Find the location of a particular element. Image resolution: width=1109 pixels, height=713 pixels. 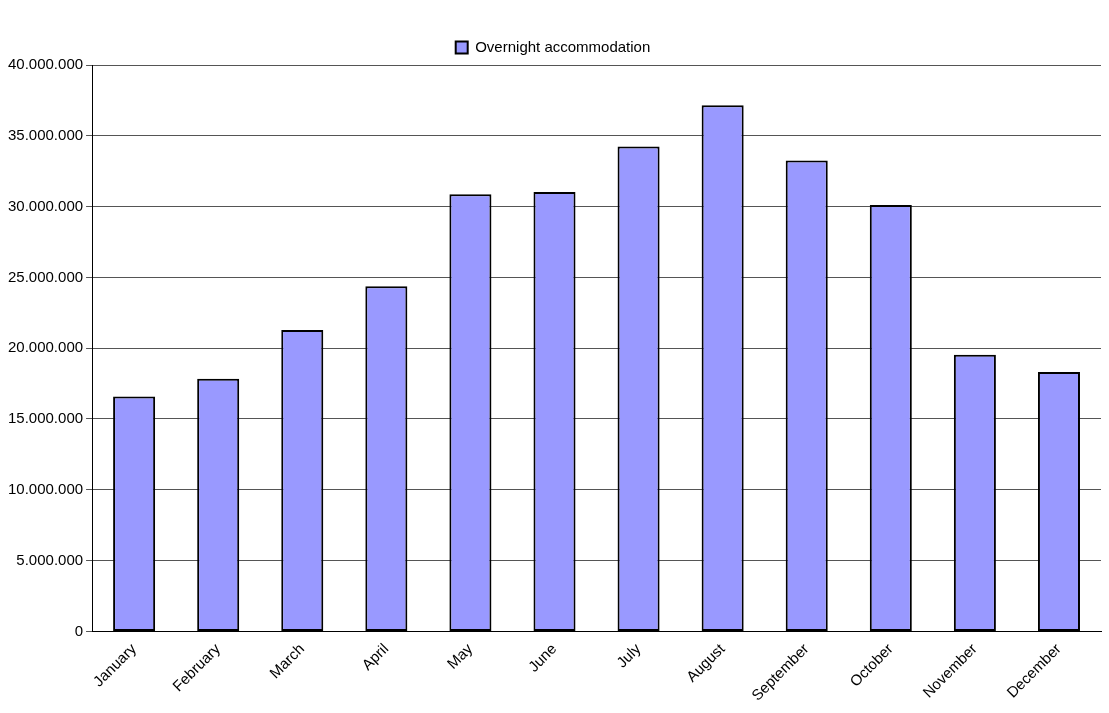

y-tick-label: 25.000.000 is located at coordinates (46, 276).